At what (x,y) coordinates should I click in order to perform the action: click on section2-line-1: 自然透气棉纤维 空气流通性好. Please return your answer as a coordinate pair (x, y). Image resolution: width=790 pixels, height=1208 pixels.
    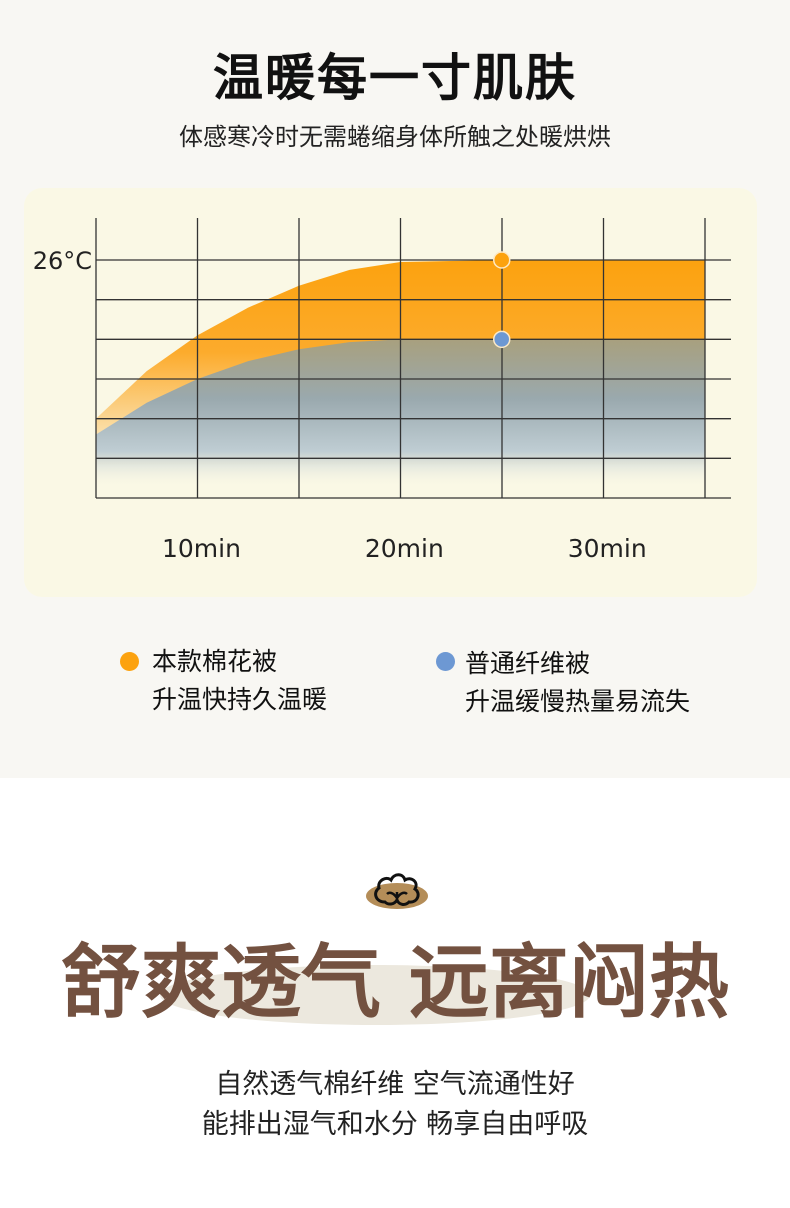
    Looking at the image, I should click on (395, 1084).